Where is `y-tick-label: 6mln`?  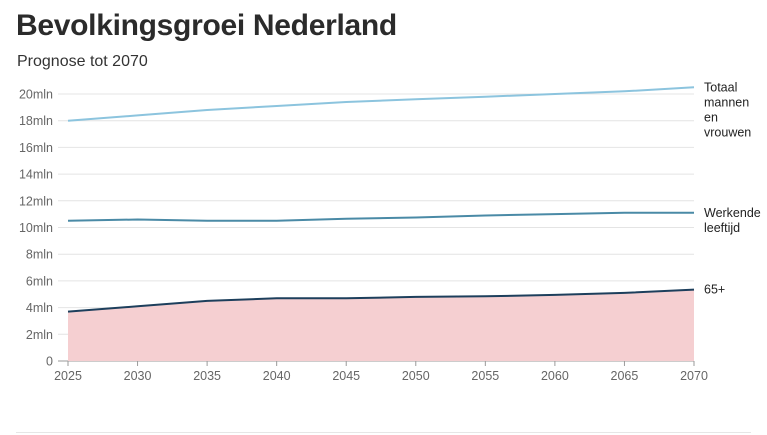
y-tick-label: 6mln is located at coordinates (39, 281).